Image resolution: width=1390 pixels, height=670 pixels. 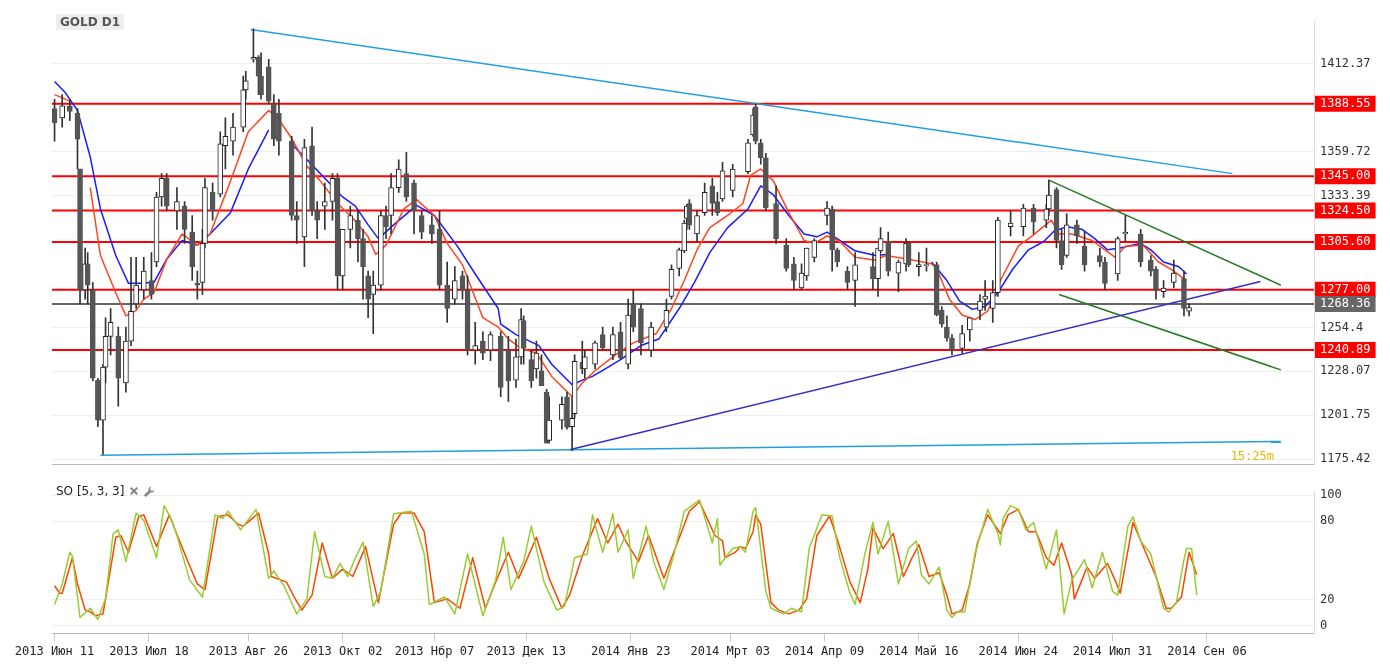 What do you see at coordinates (1324, 624) in the screenshot?
I see `y-tick-label: 0` at bounding box center [1324, 624].